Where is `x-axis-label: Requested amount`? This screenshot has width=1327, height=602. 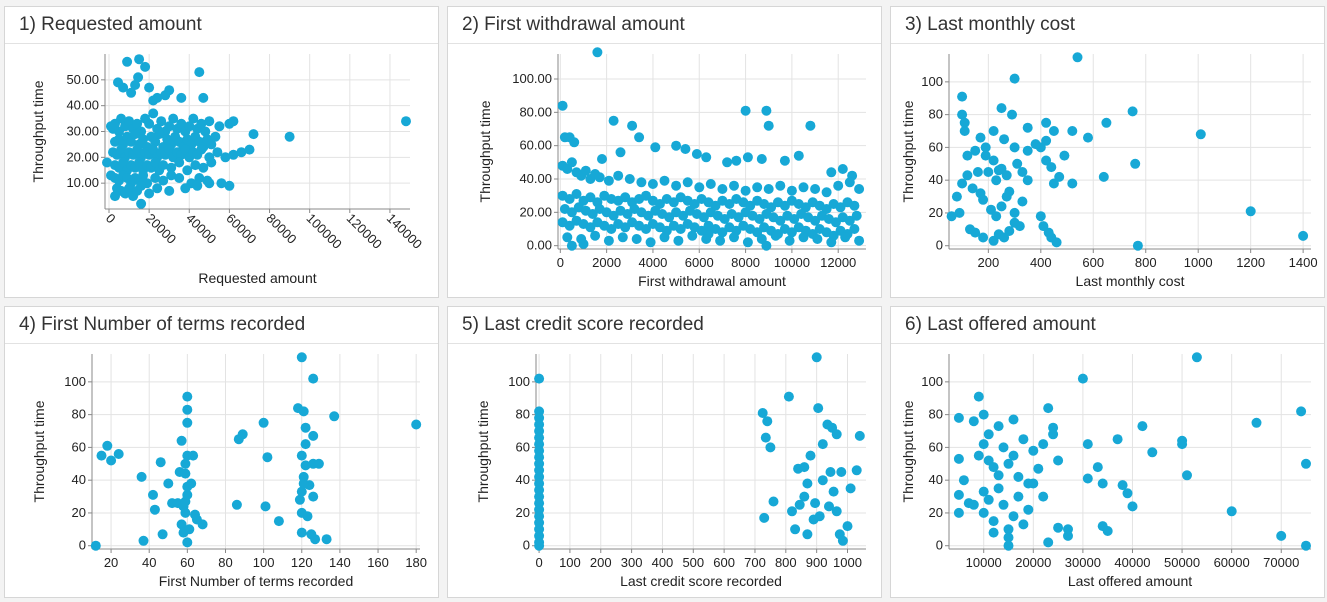
x-axis-label: Requested amount is located at coordinates (257, 278).